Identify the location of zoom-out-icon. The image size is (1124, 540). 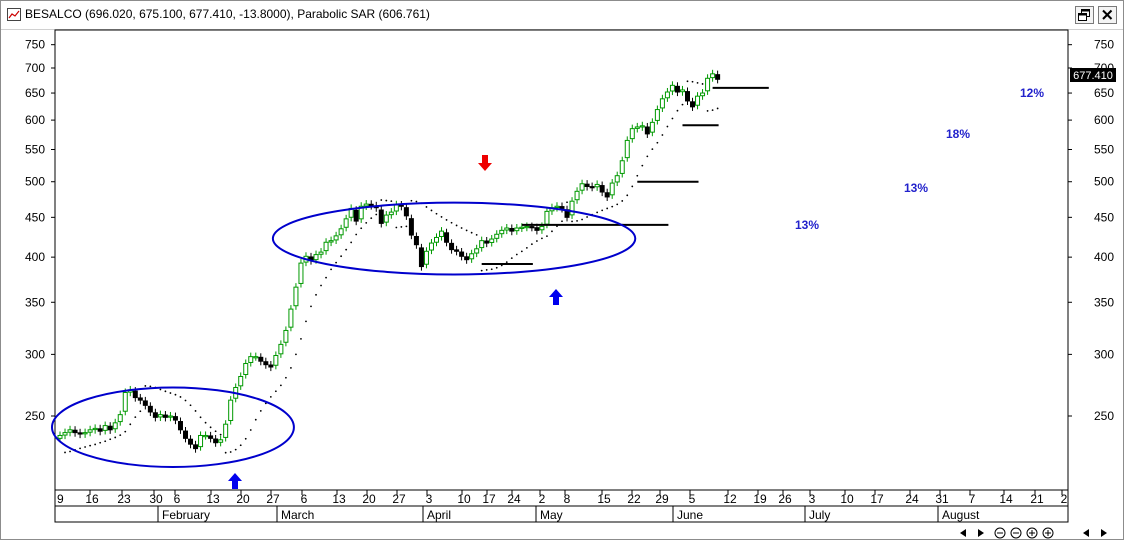
(1000, 533).